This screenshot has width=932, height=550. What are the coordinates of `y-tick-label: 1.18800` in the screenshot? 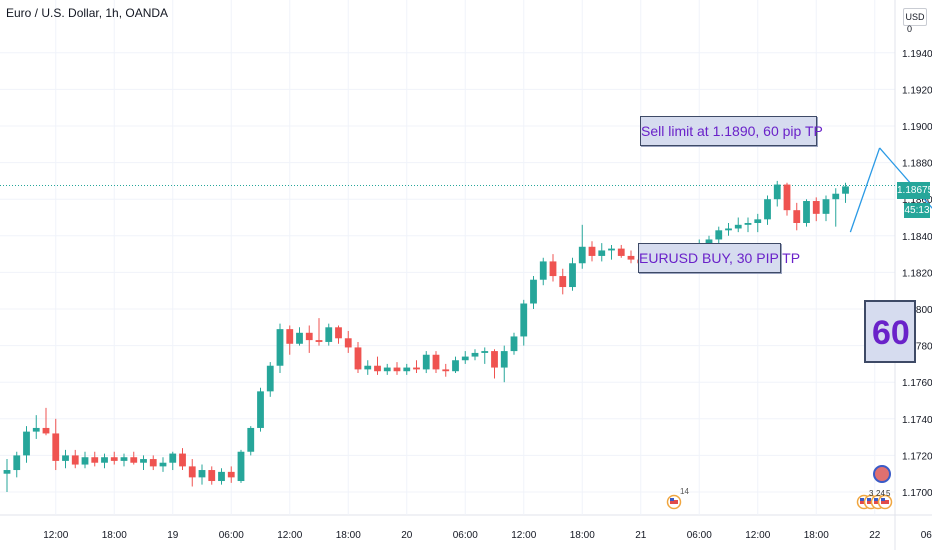 It's located at (917, 164).